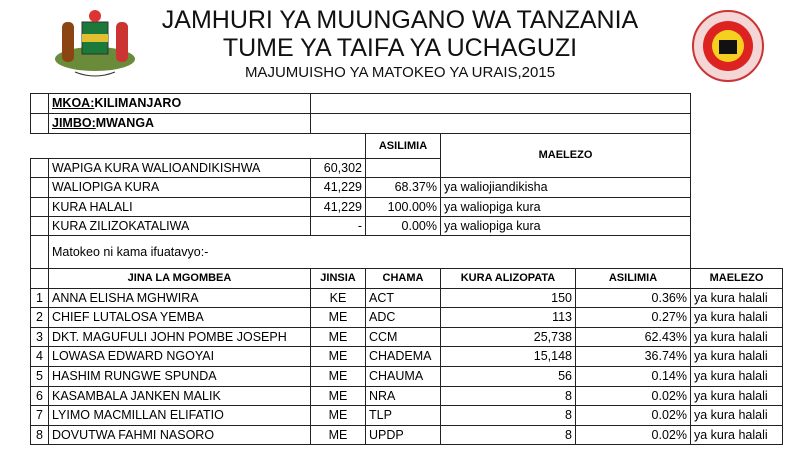 The image size is (800, 451). I want to click on coat-of-arms, so click(95, 43).